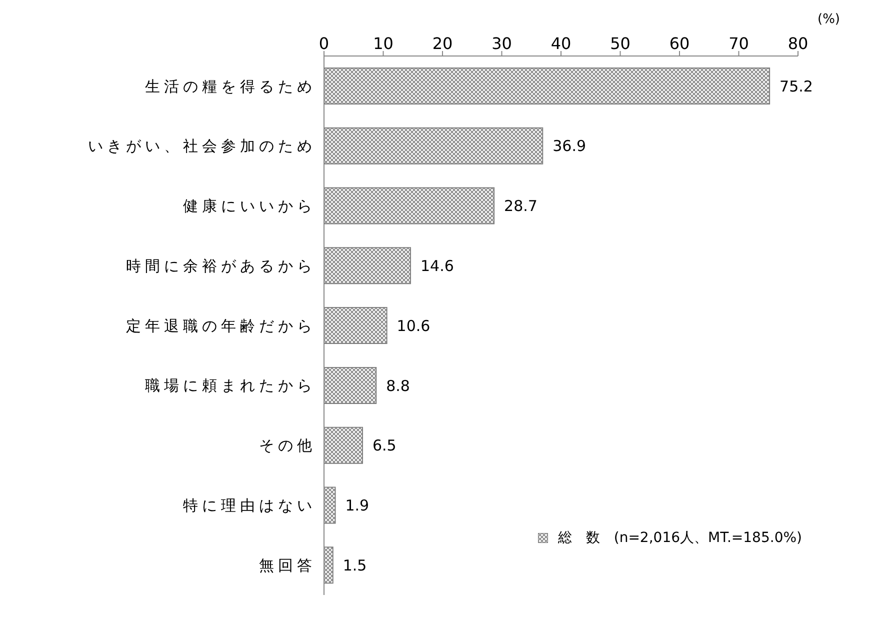 The image size is (870, 625). Describe the element at coordinates (679, 43) in the screenshot. I see `x-tick-label: 60` at that location.